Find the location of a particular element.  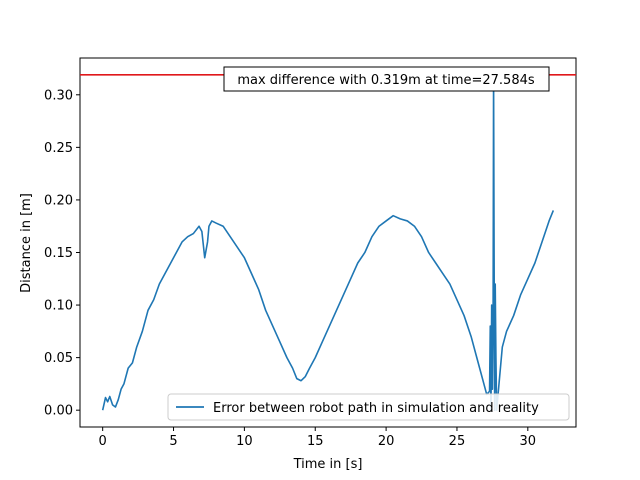

x-tick-label: 5 is located at coordinates (173, 441).